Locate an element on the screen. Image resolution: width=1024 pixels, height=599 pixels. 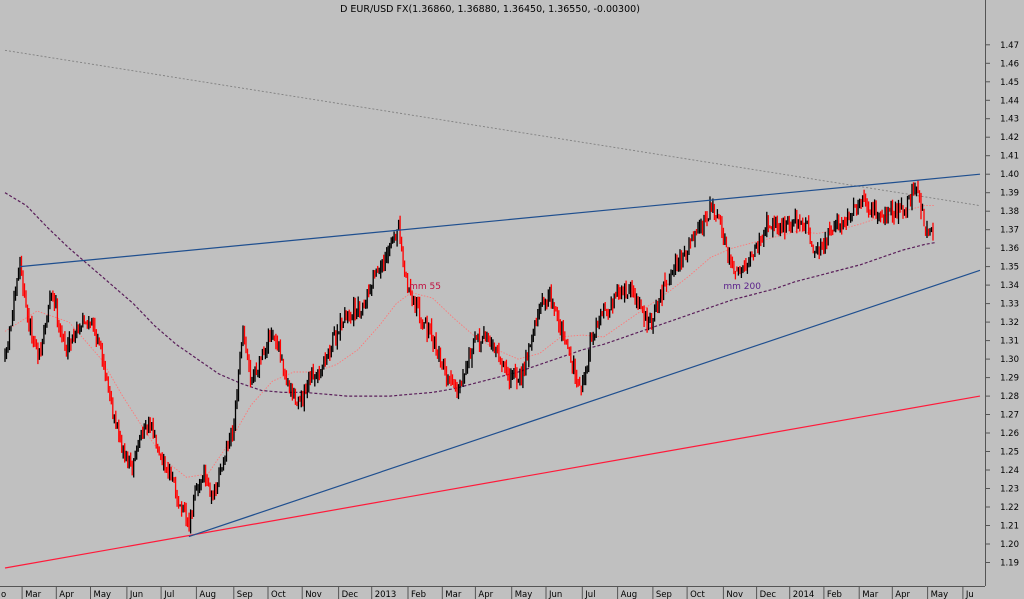
y-tick-label: 1.34 is located at coordinates (1009, 286).